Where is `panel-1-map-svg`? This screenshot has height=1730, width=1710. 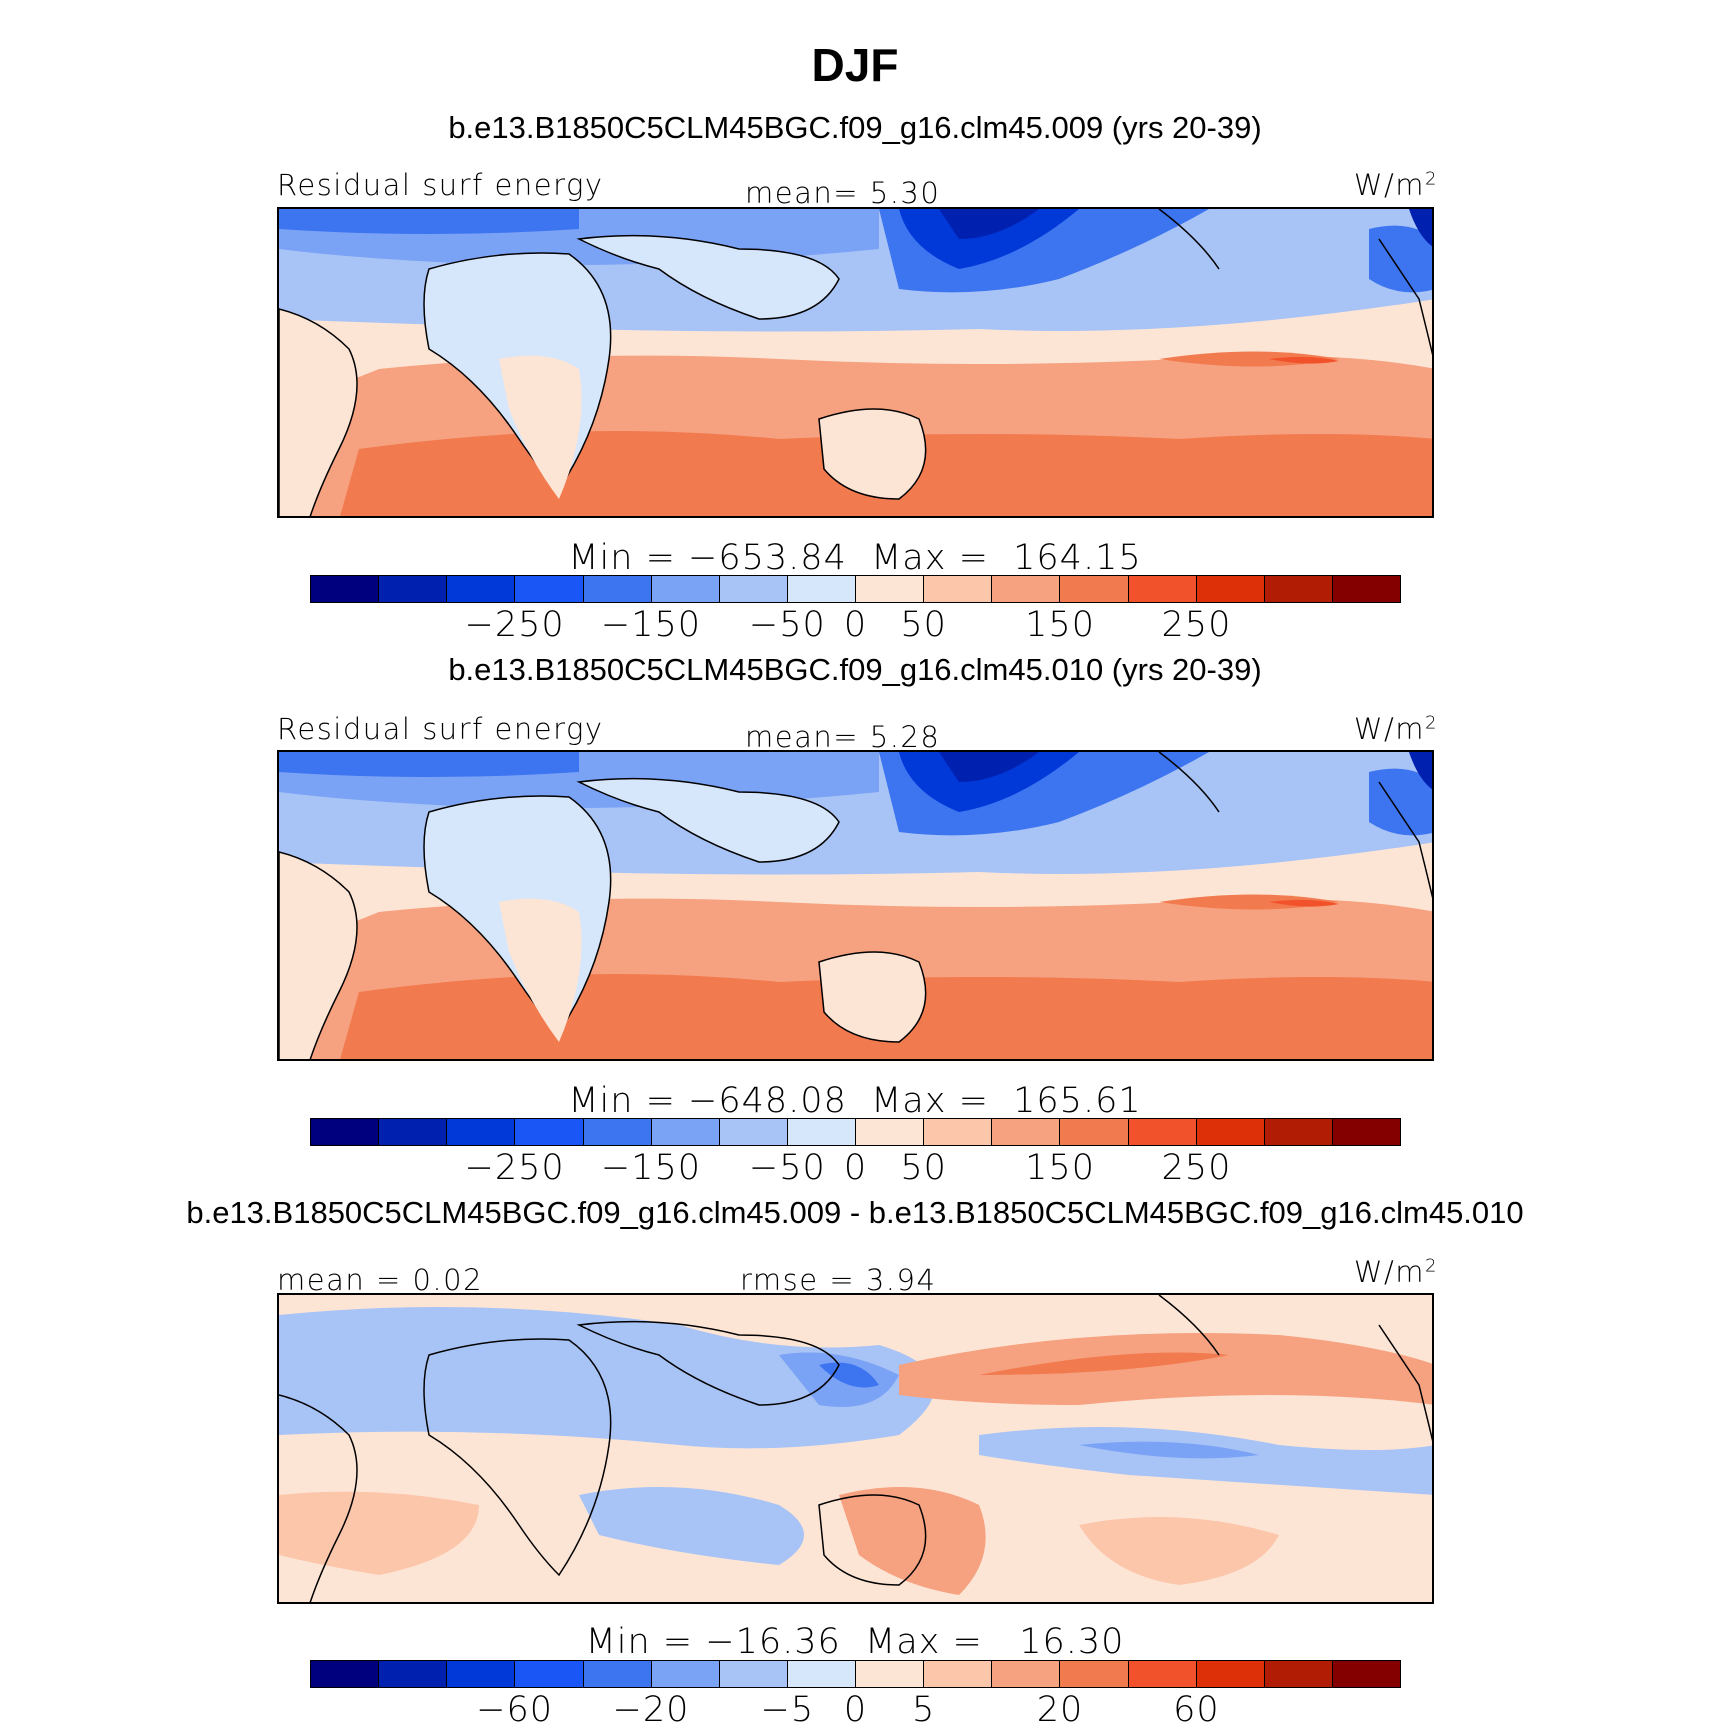
panel-1-map-svg is located at coordinates (855, 362).